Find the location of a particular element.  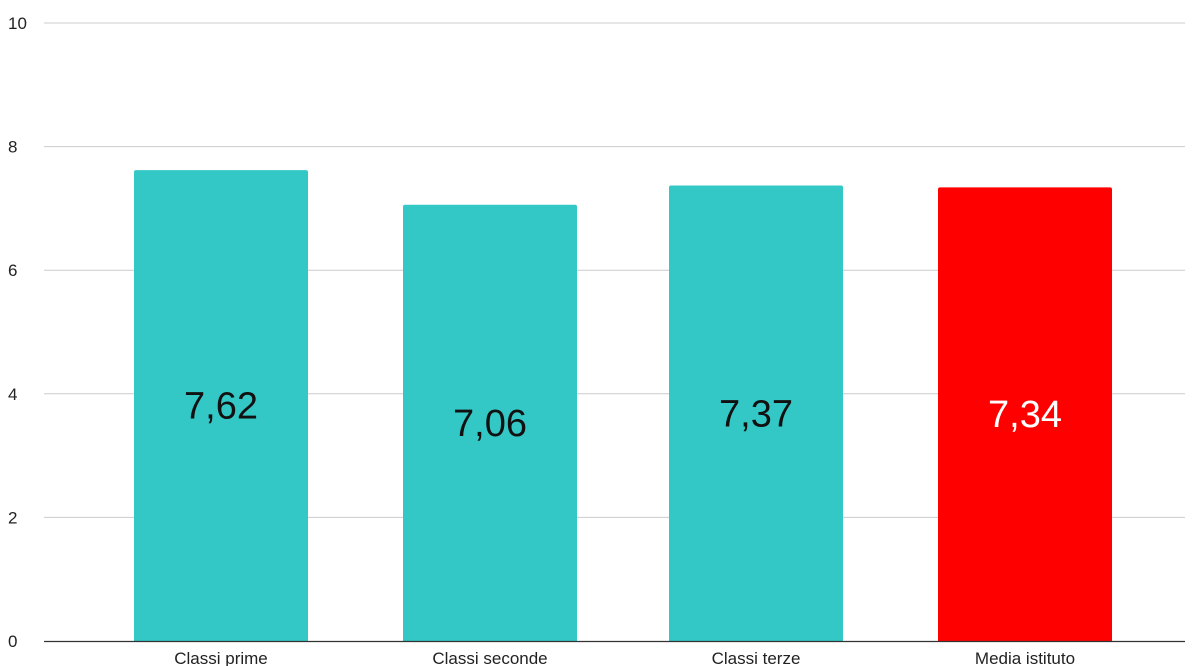

y-tick-label: 0 is located at coordinates (12, 641).